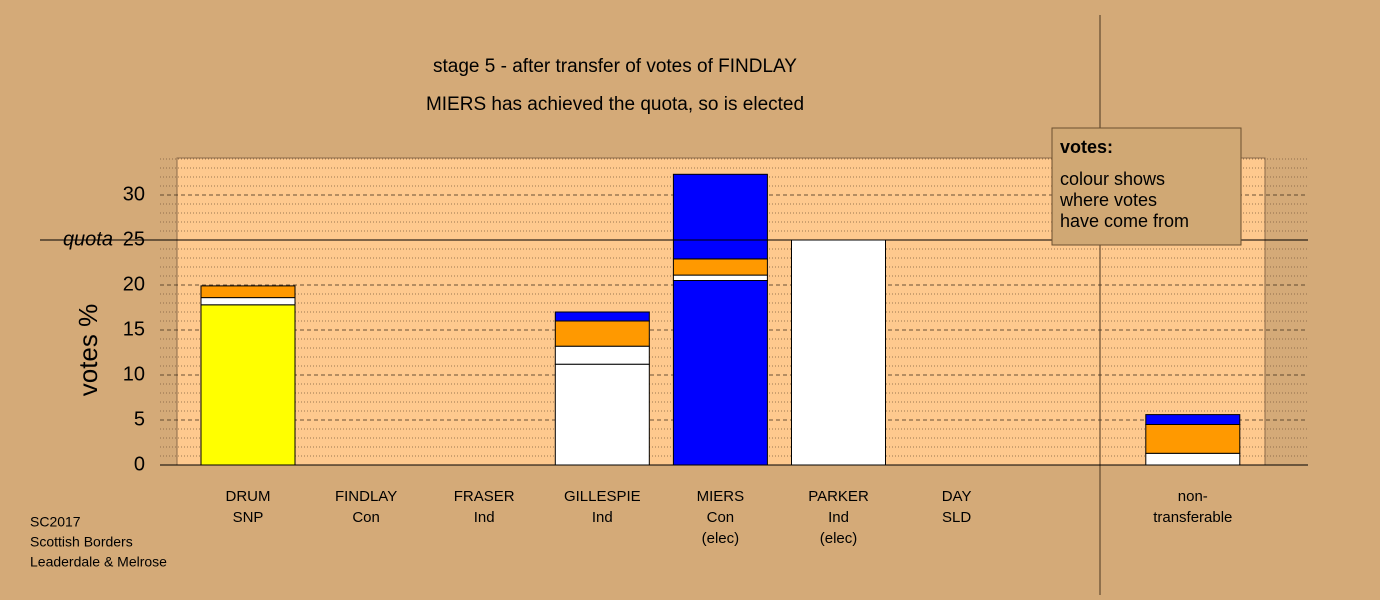 The image size is (1380, 600). Describe the element at coordinates (134, 374) in the screenshot. I see `y-tick-label: 10` at that location.